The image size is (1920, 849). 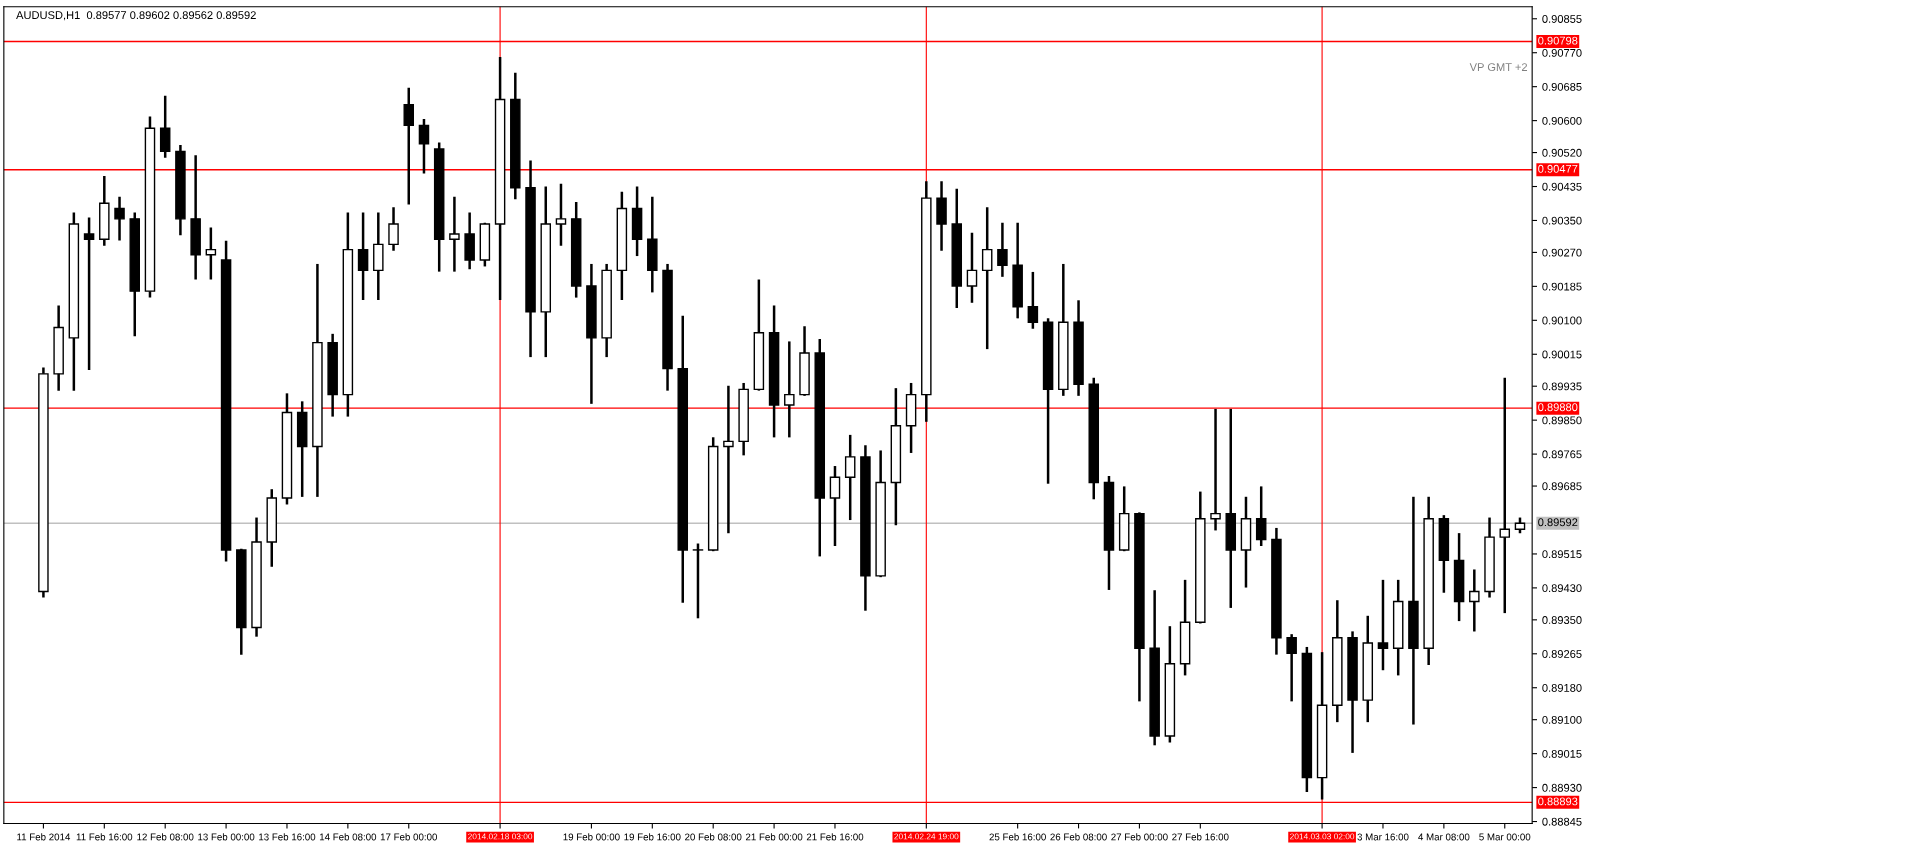 What do you see at coordinates (1562, 821) in the screenshot?
I see `y-tick-label: 0.88845` at bounding box center [1562, 821].